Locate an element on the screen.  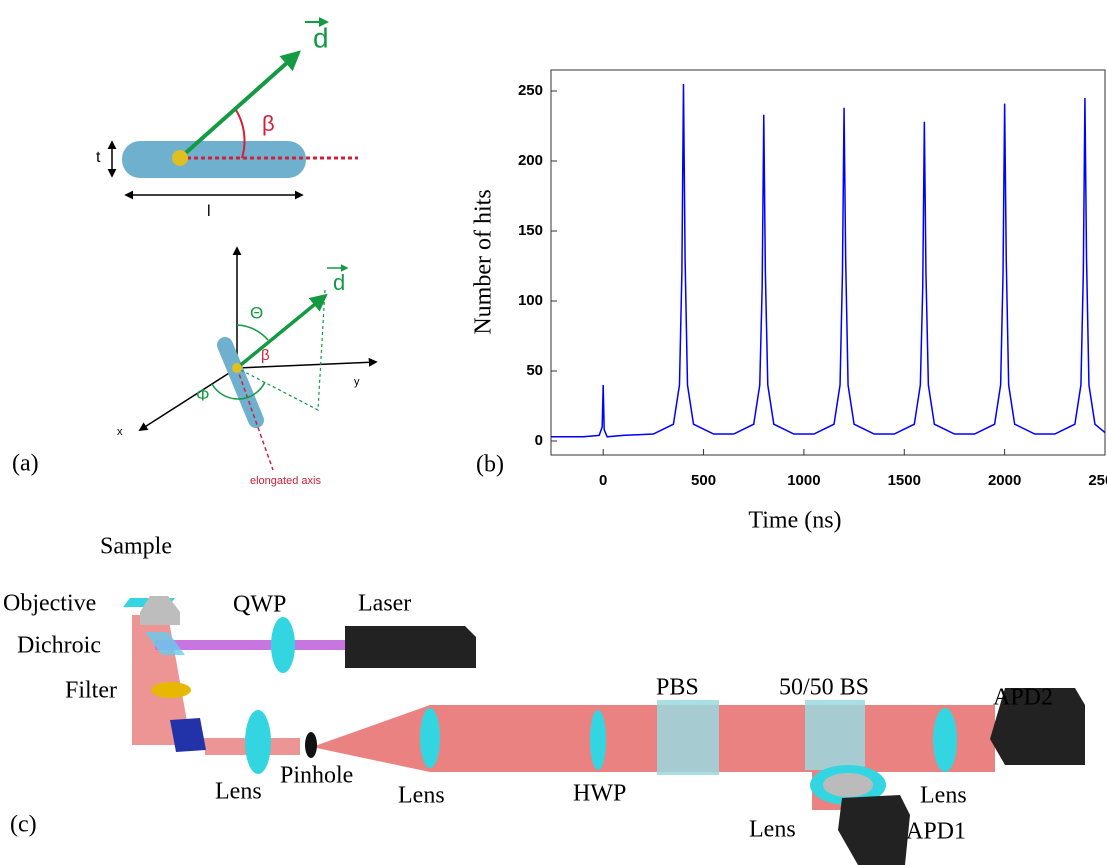
dipole-arrow-3d is located at coordinates (281, 331).